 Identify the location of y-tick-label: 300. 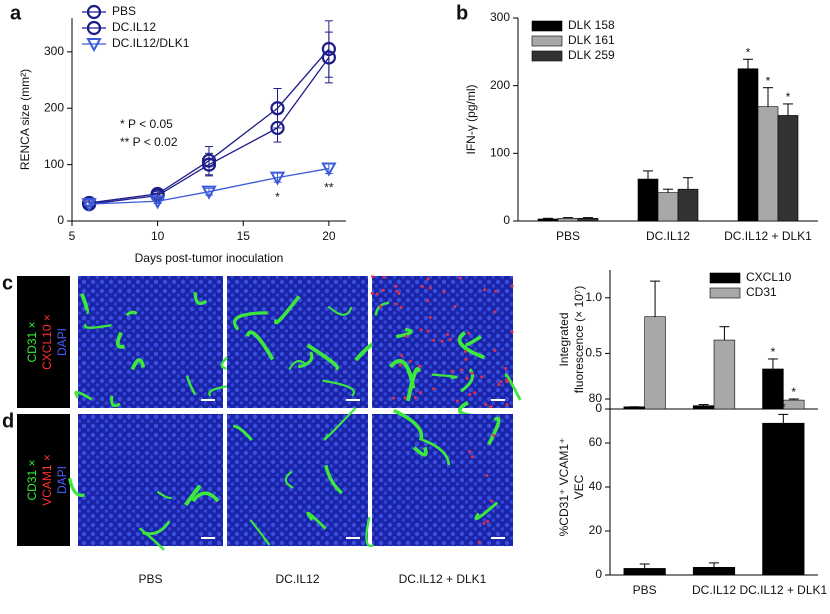
(54, 51).